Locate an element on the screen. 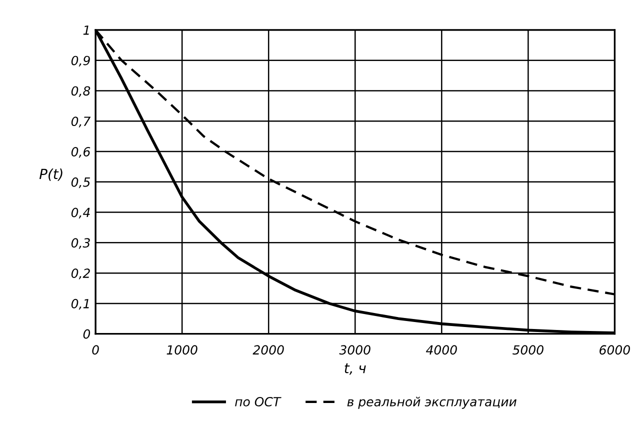  x-tick-label: 2000 is located at coordinates (268, 350).